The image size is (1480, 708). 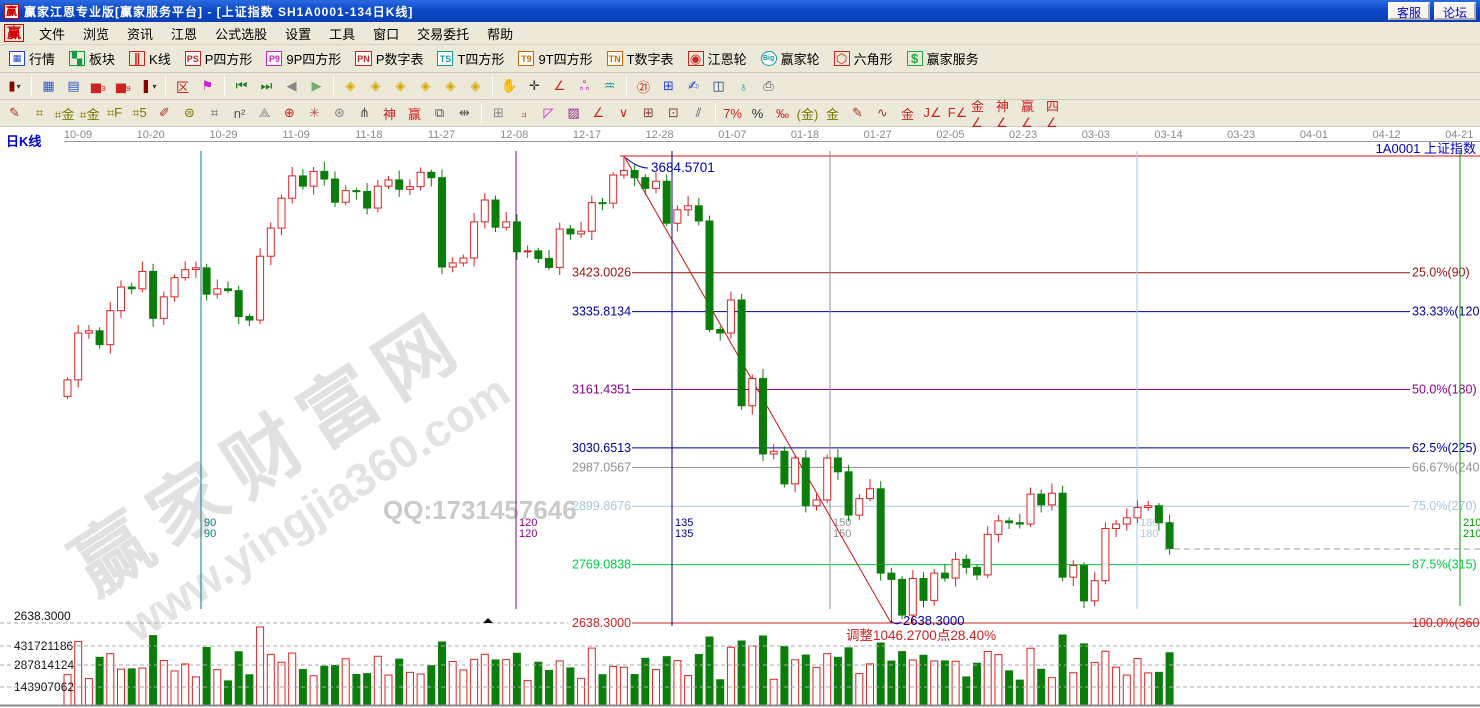 I want to click on toolbar-button-t-square: TS T四方形, so click(x=470, y=59).